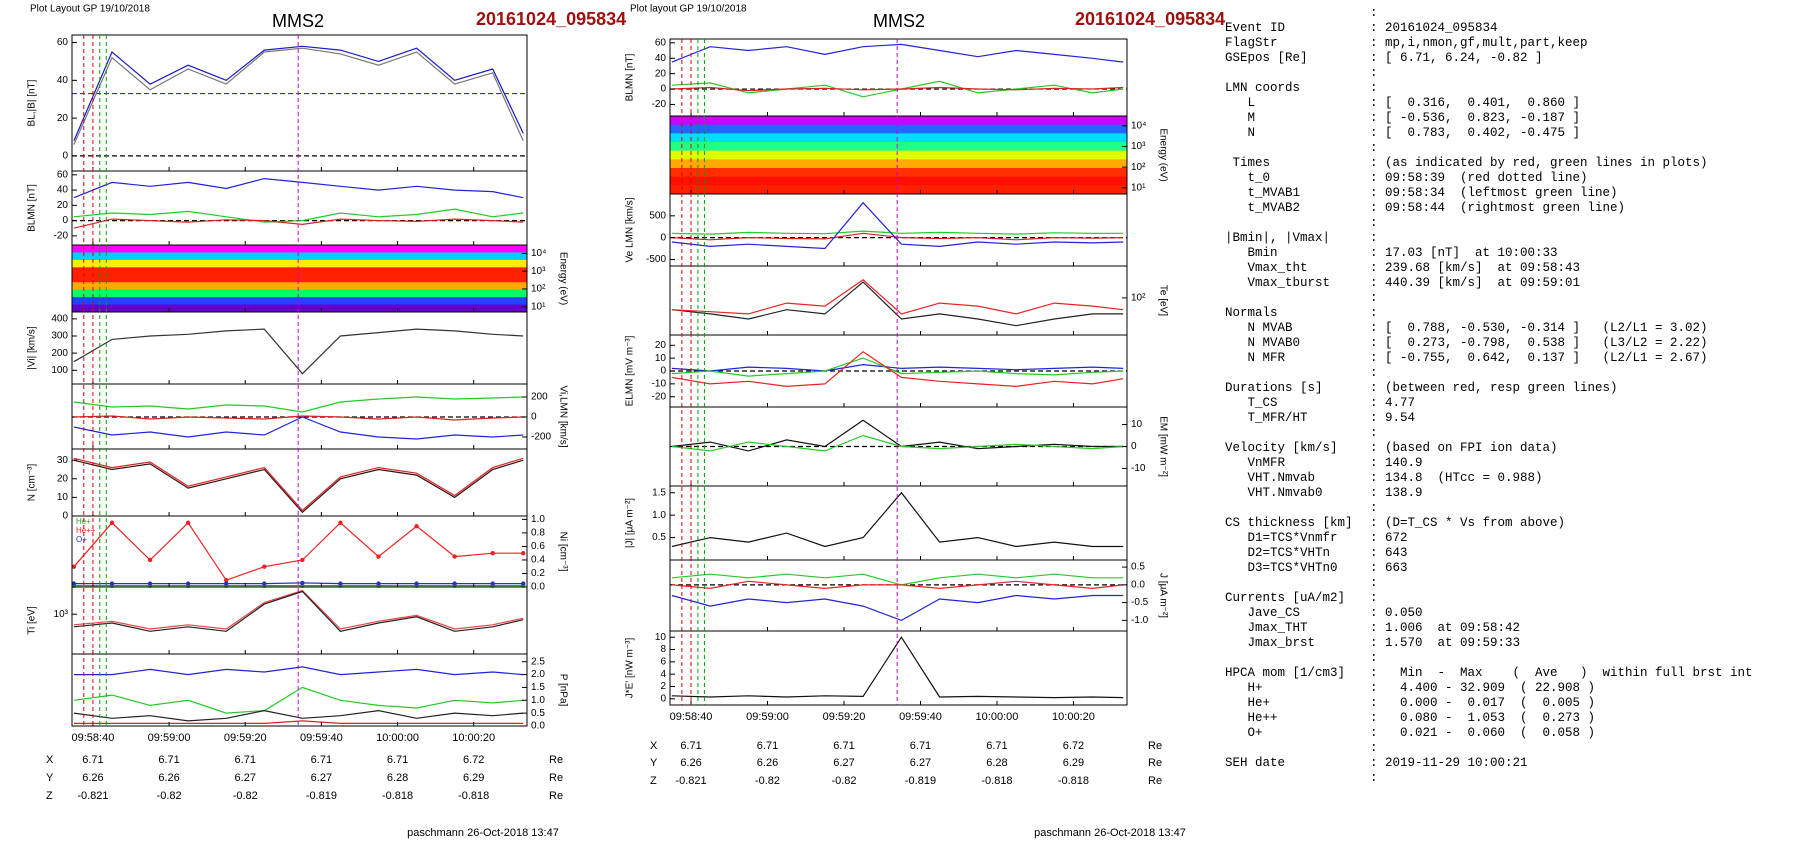 This screenshot has height=841, width=1804. Describe the element at coordinates (1464, 448) in the screenshot. I see `info-value: : (based on FPI ion data)` at that location.